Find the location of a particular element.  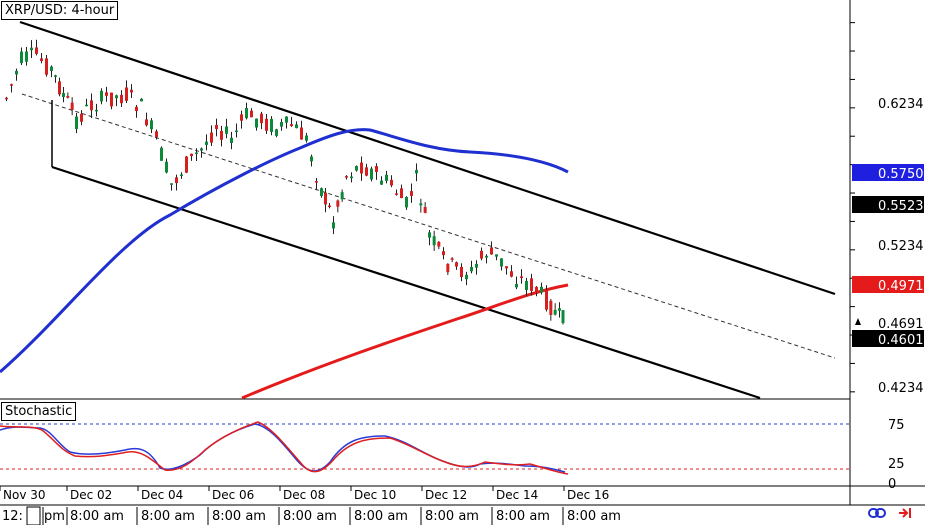

price-label: 0.5234 is located at coordinates (901, 246).